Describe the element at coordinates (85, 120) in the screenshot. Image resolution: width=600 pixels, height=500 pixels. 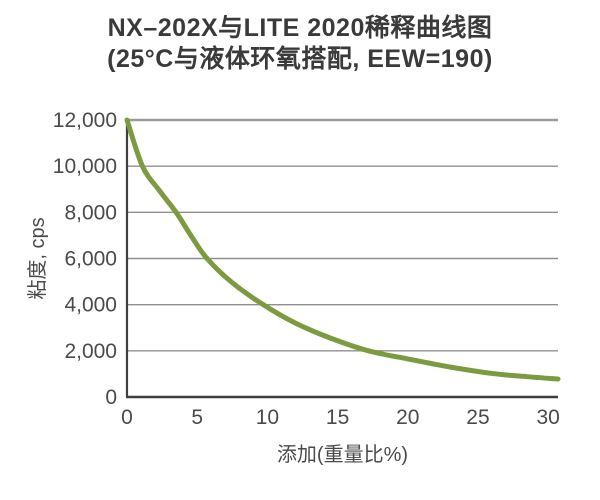
I see `y-tick-label: 12,000` at that location.